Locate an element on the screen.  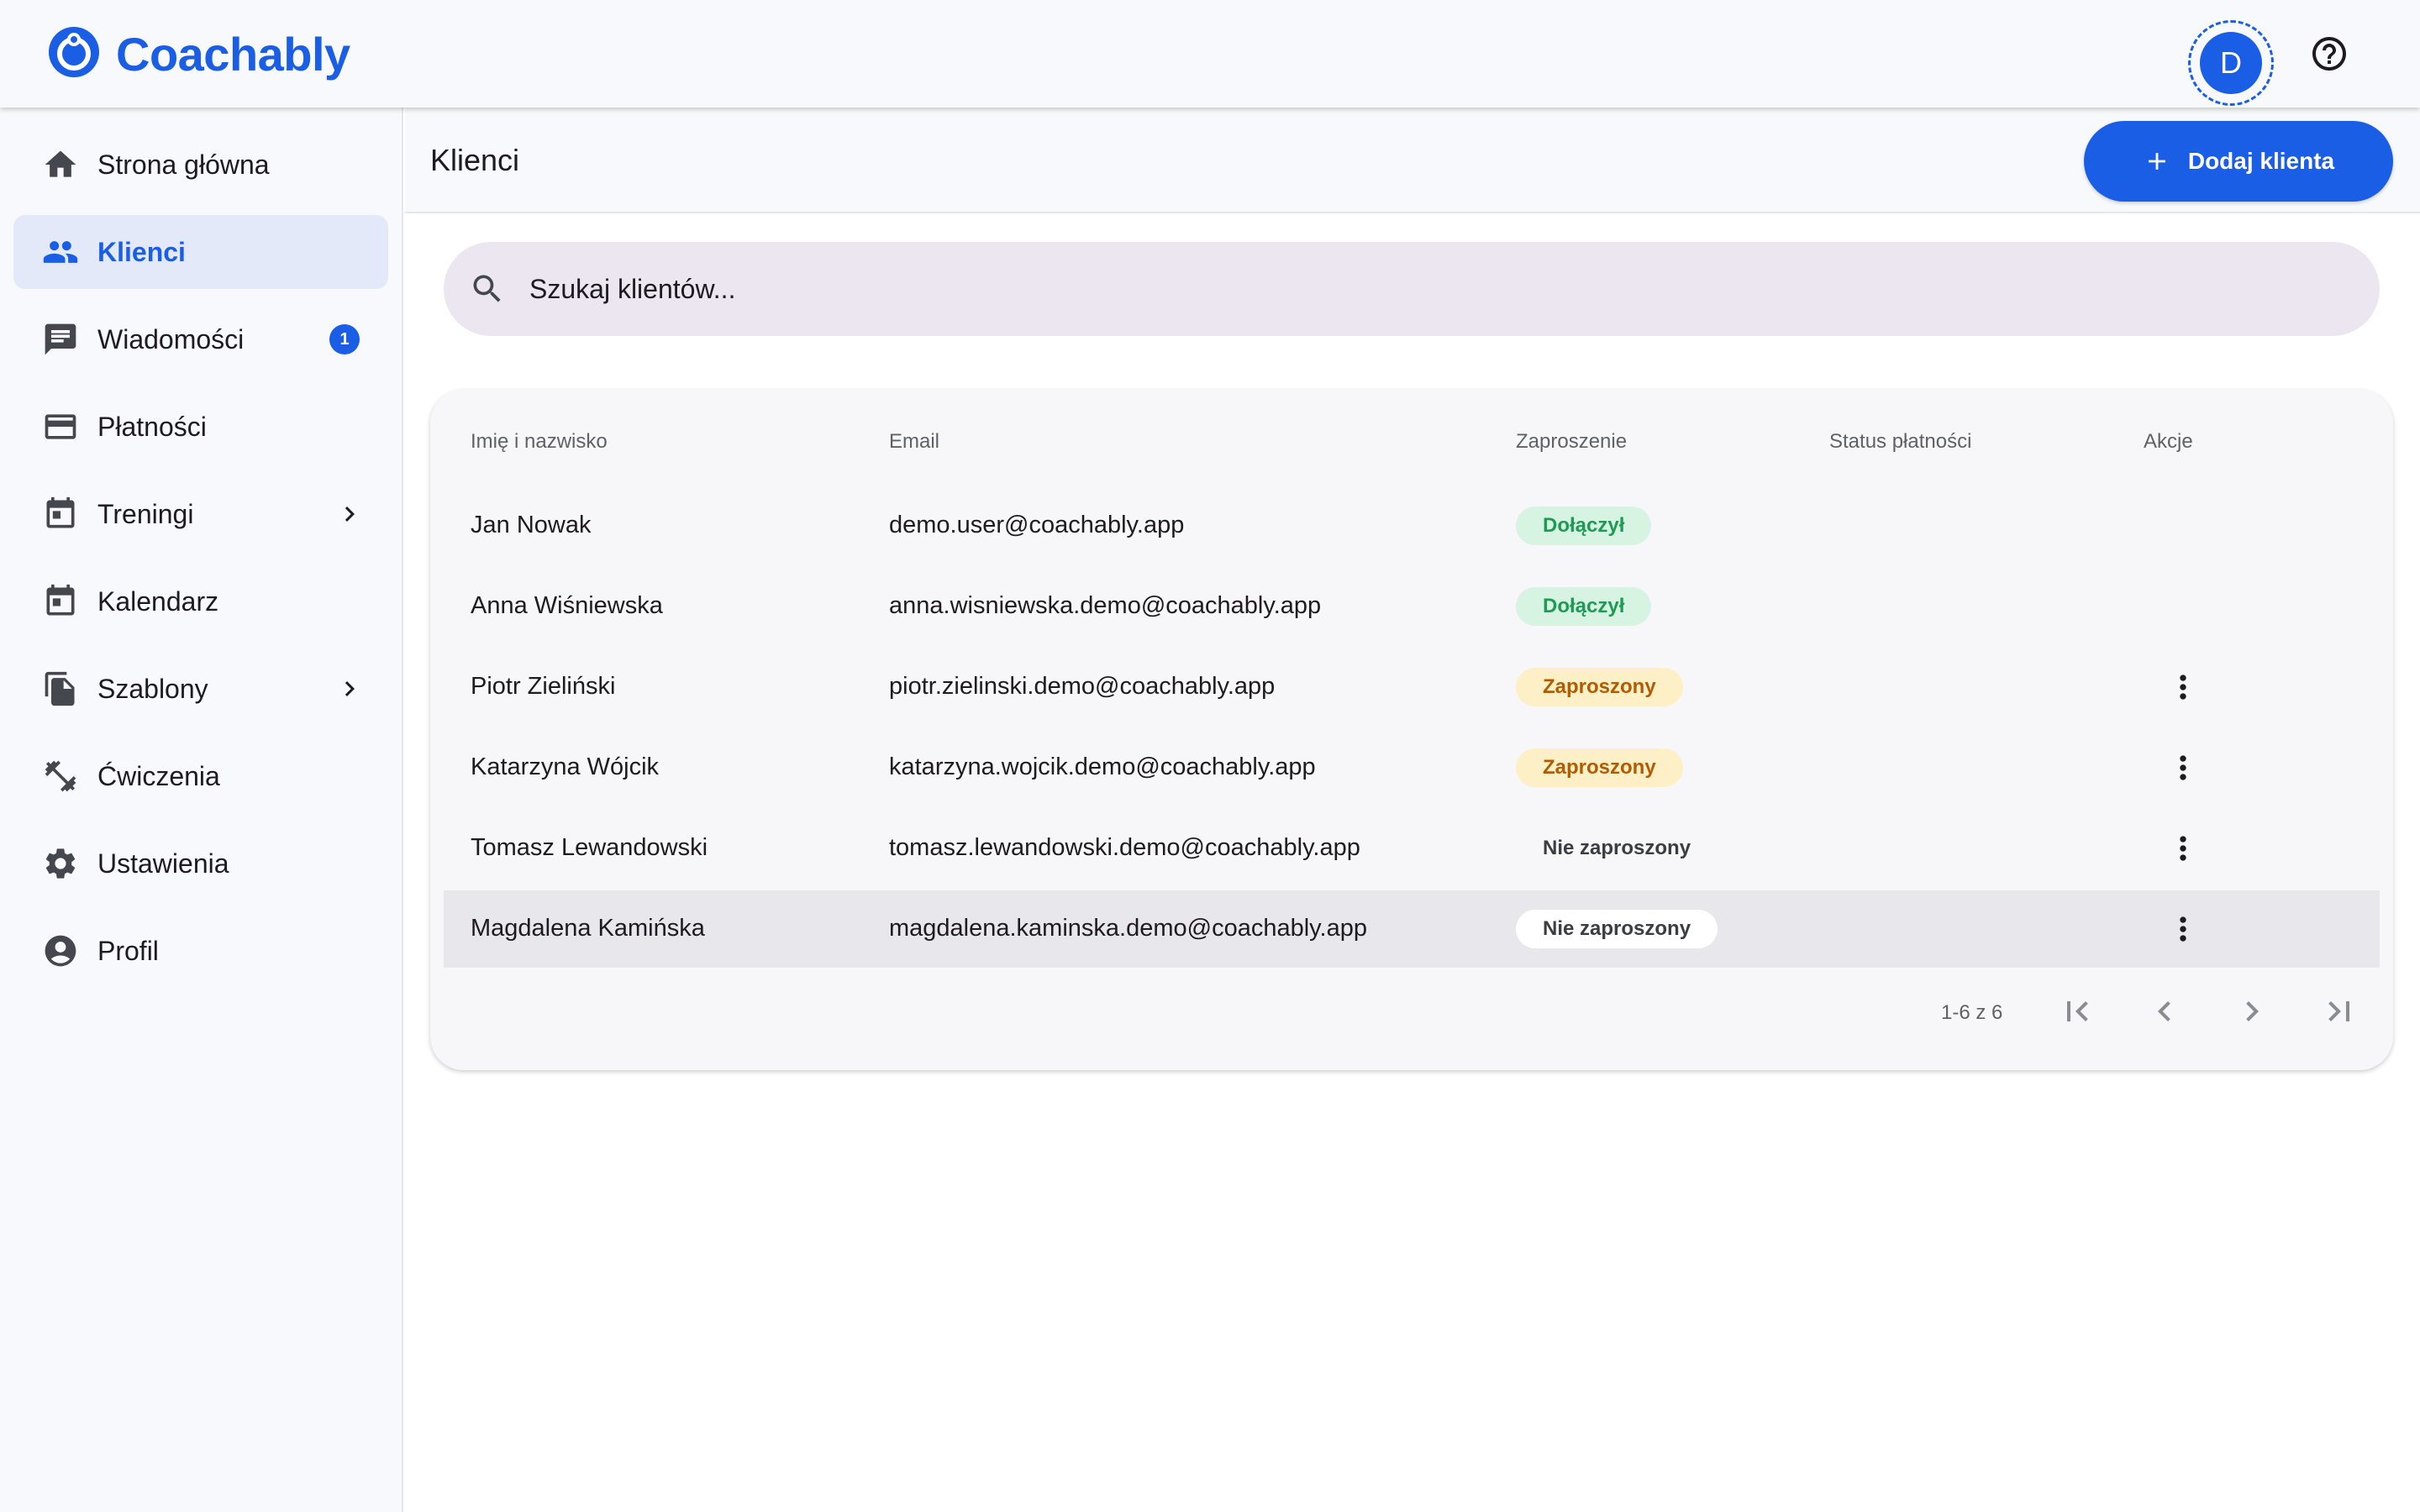
chevron-left-icon is located at coordinates (2164, 1011).